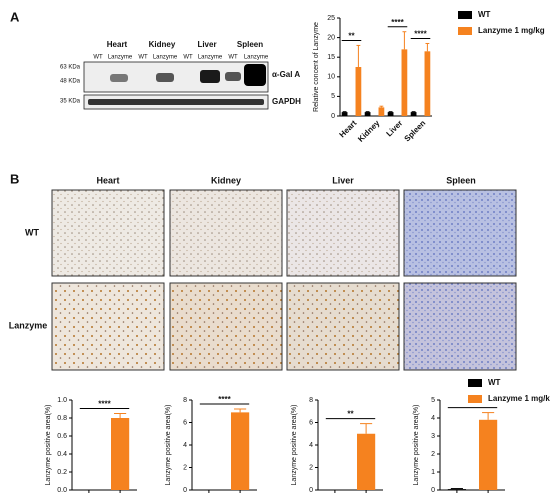  What do you see at coordinates (250, 44) in the screenshot?
I see `tissue-label: Spleen` at bounding box center [250, 44].